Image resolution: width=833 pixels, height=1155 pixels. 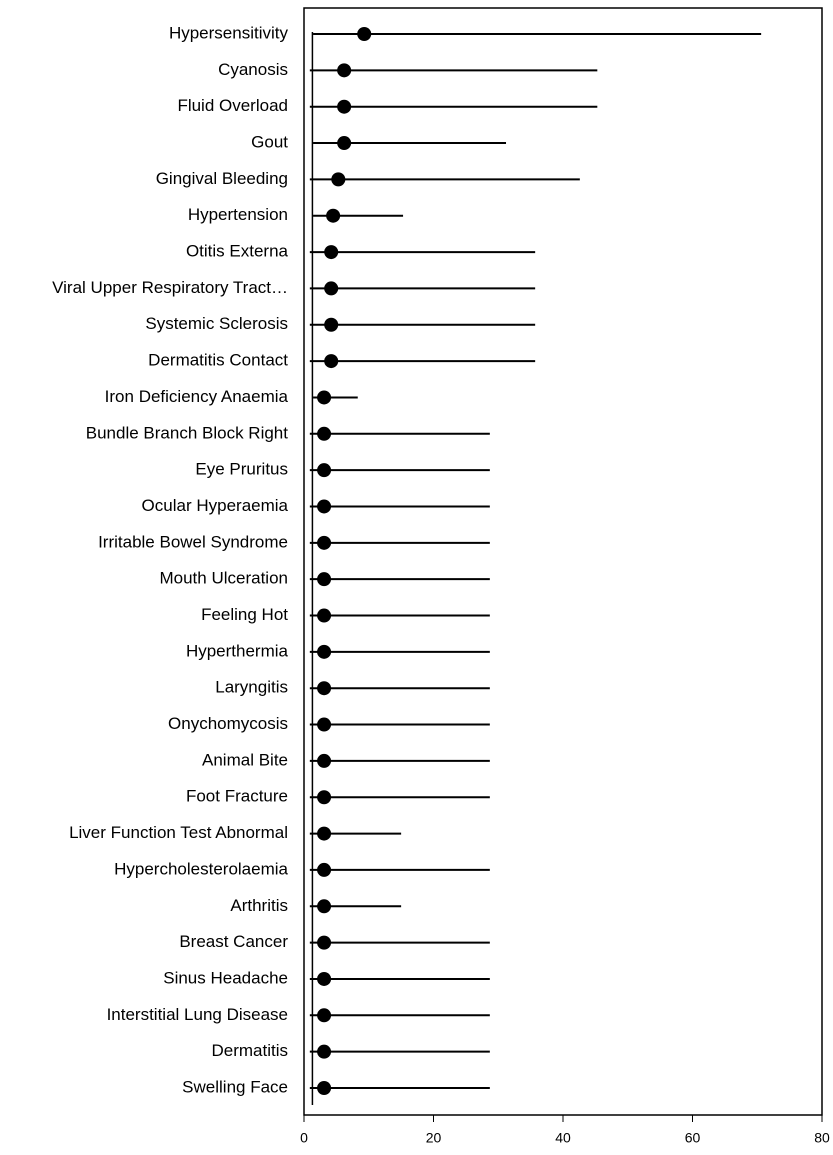 What do you see at coordinates (193, 541) in the screenshot?
I see `y-tick-label: Irritable Bowel Syndrome` at bounding box center [193, 541].